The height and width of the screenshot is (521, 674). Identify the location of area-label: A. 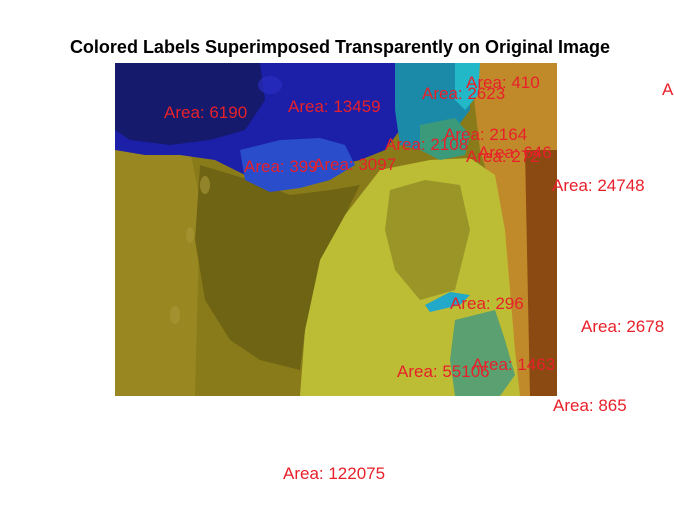
(668, 89).